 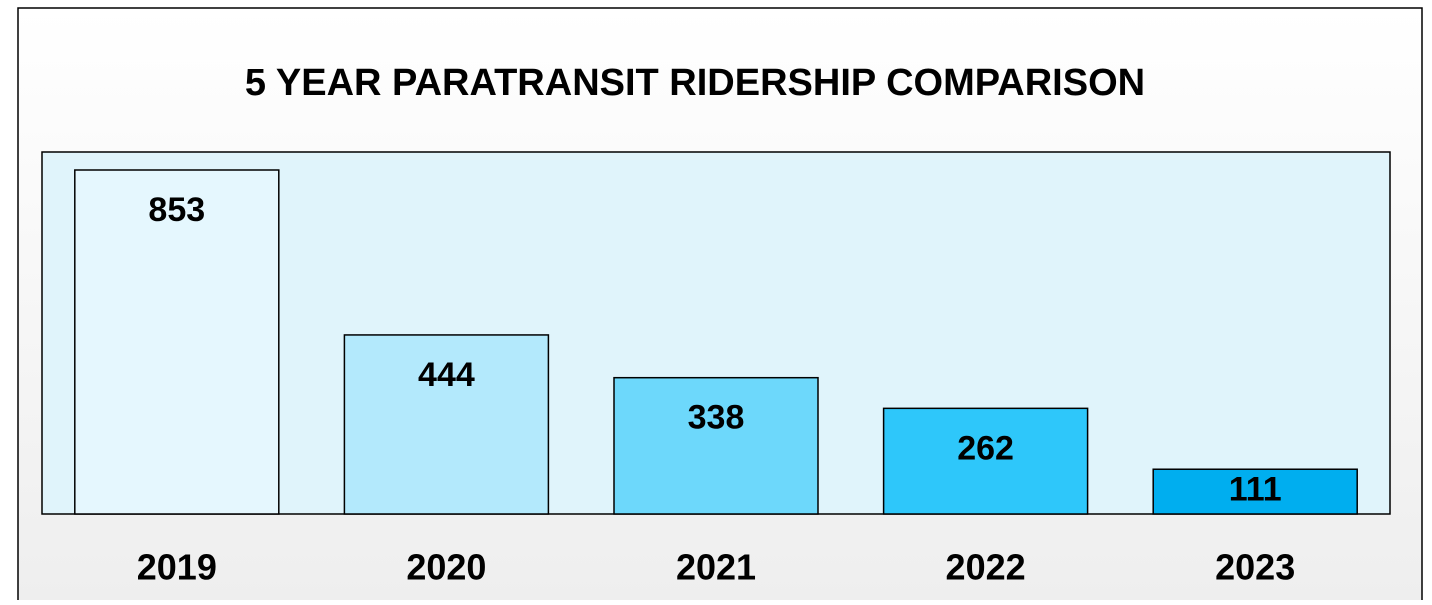 I want to click on x-tick-label: 2022, so click(x=986, y=567).